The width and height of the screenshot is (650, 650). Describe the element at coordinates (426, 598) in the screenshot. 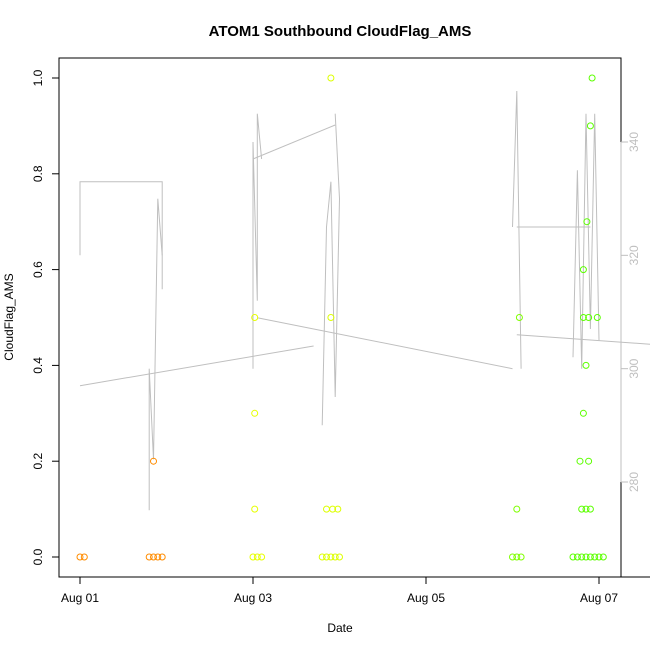

I see `x-tick-label: Aug 05` at that location.